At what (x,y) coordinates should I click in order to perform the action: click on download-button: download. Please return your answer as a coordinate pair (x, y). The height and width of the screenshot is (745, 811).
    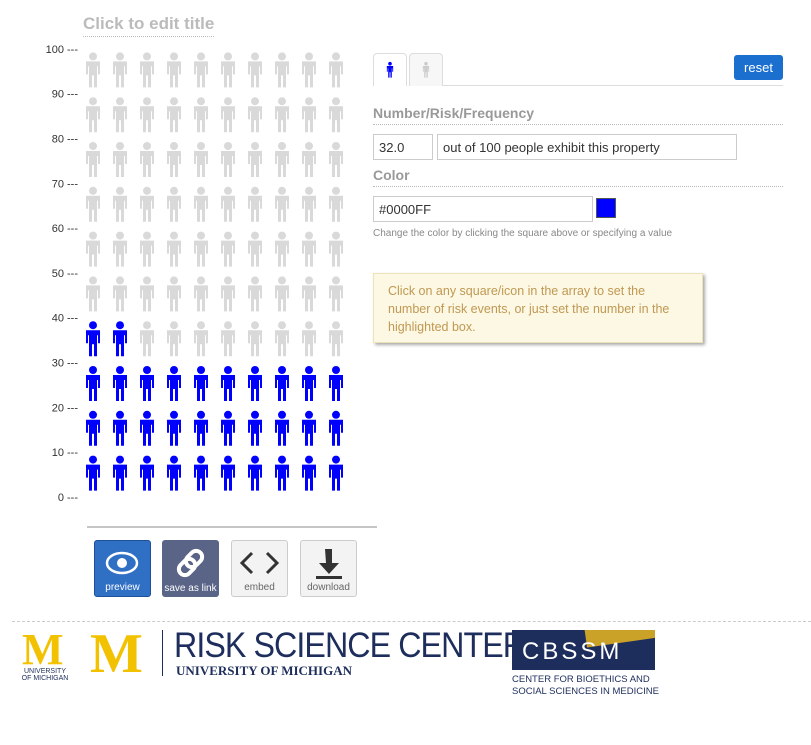
    Looking at the image, I should click on (328, 568).